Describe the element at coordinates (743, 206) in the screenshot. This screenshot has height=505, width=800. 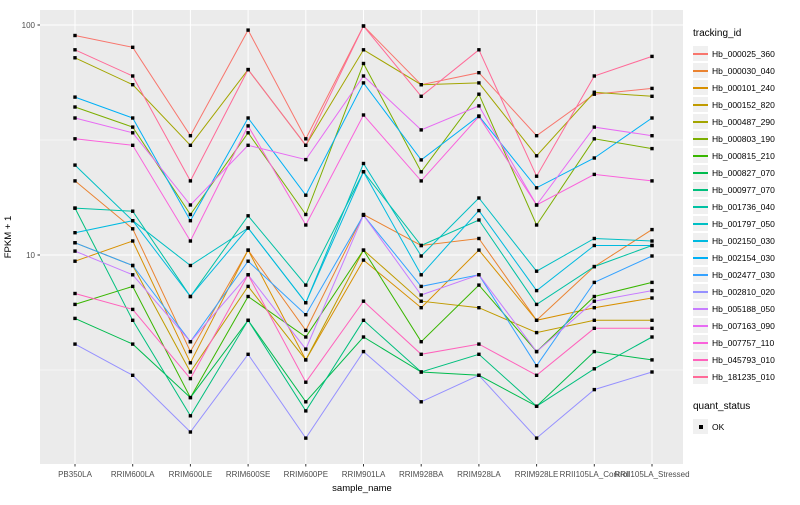
I see `legend-item-label: Hb_001736_040` at that location.